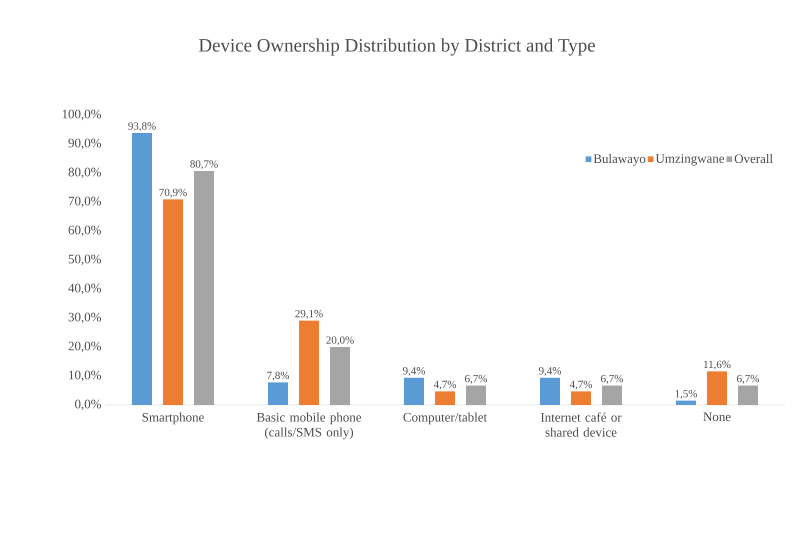 This screenshot has height=544, width=795. What do you see at coordinates (278, 376) in the screenshot?
I see `data-label: 7,8%` at bounding box center [278, 376].